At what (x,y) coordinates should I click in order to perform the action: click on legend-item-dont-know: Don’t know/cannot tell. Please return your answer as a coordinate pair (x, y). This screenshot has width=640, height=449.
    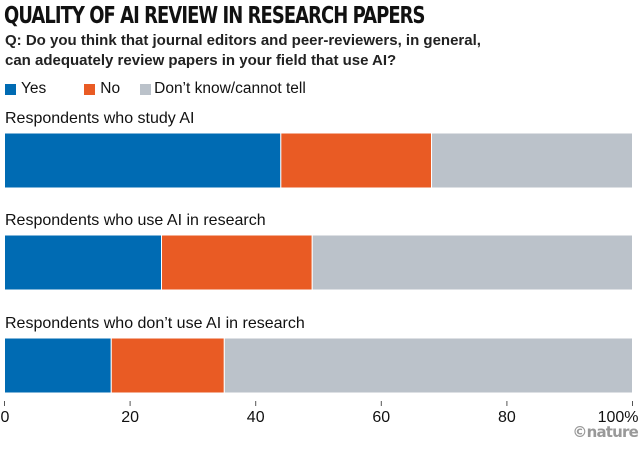
    Looking at the image, I should click on (223, 89).